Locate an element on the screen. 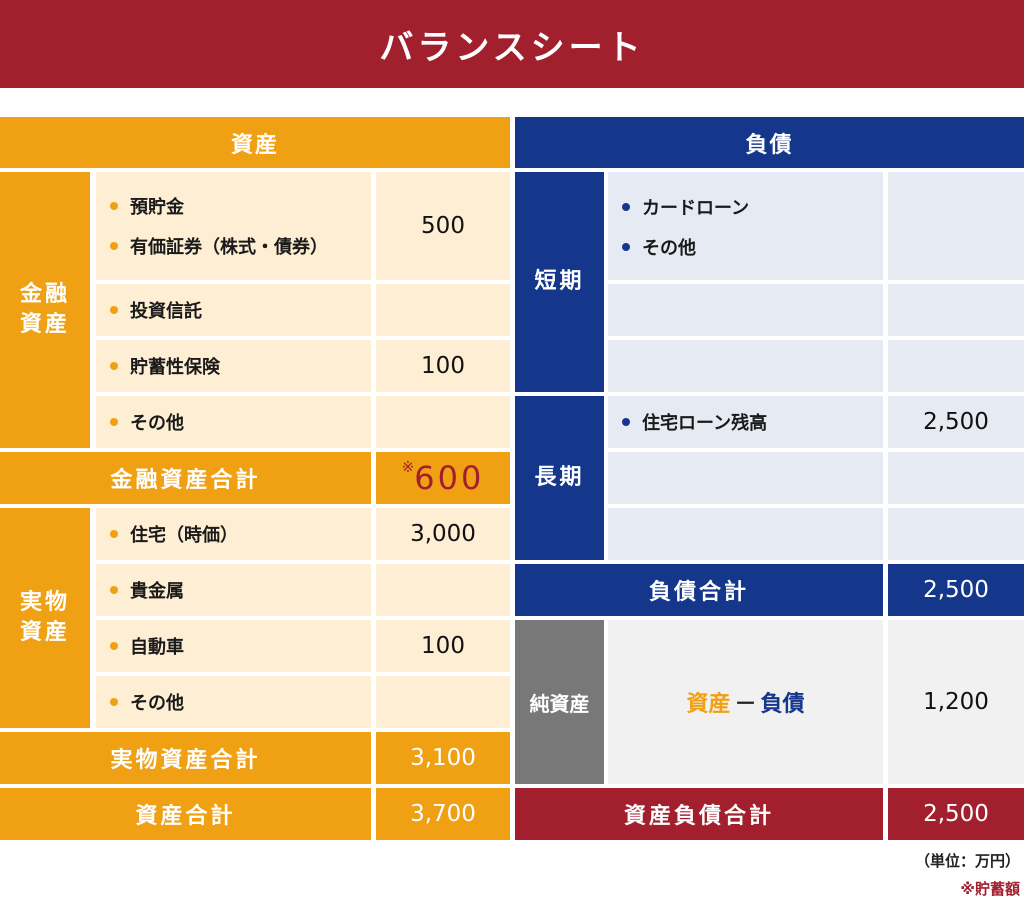  asset-item-cell: 貯蓄性保険 is located at coordinates (233, 366).